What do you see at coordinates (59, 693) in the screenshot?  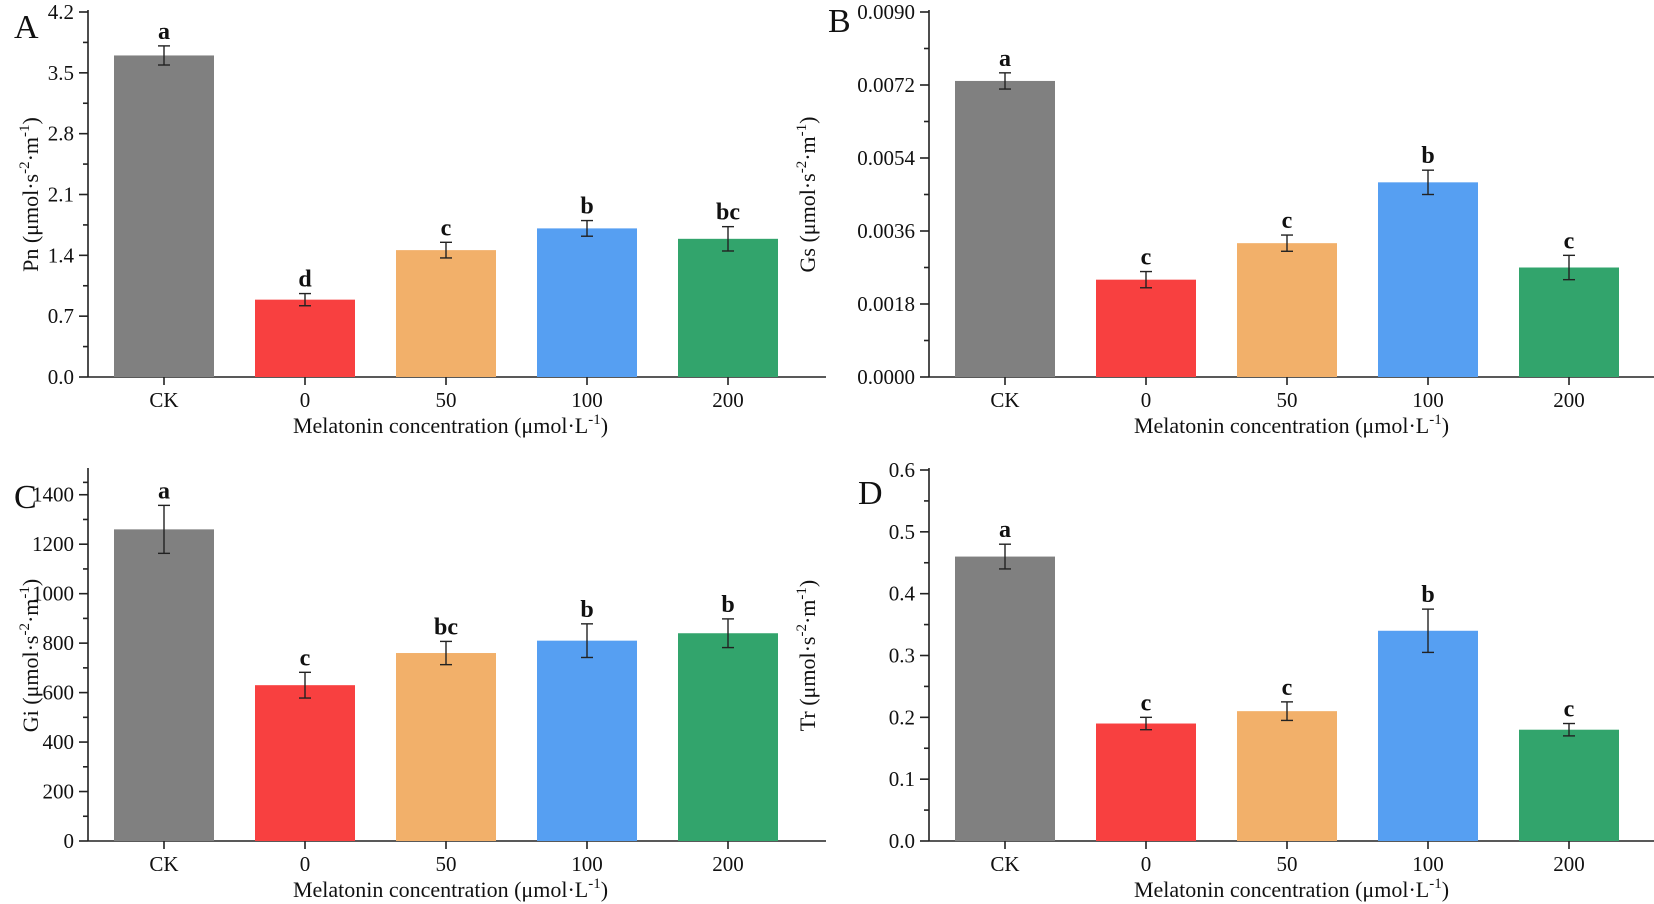 I see `y-tick-label: 600` at bounding box center [59, 693].